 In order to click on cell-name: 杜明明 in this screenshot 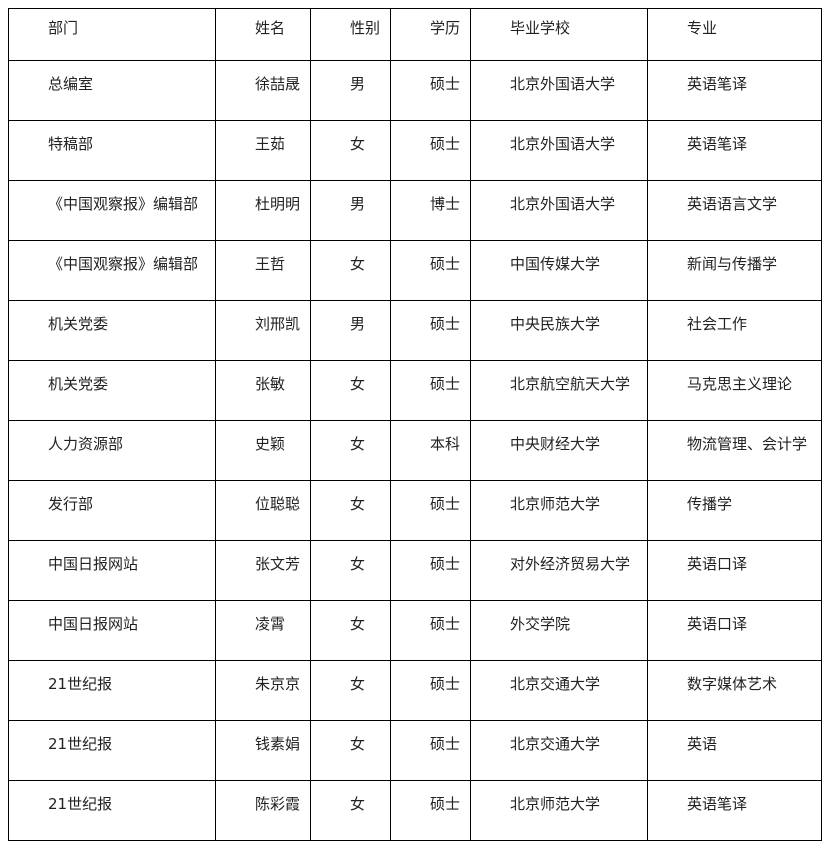, I will do `click(263, 210)`.